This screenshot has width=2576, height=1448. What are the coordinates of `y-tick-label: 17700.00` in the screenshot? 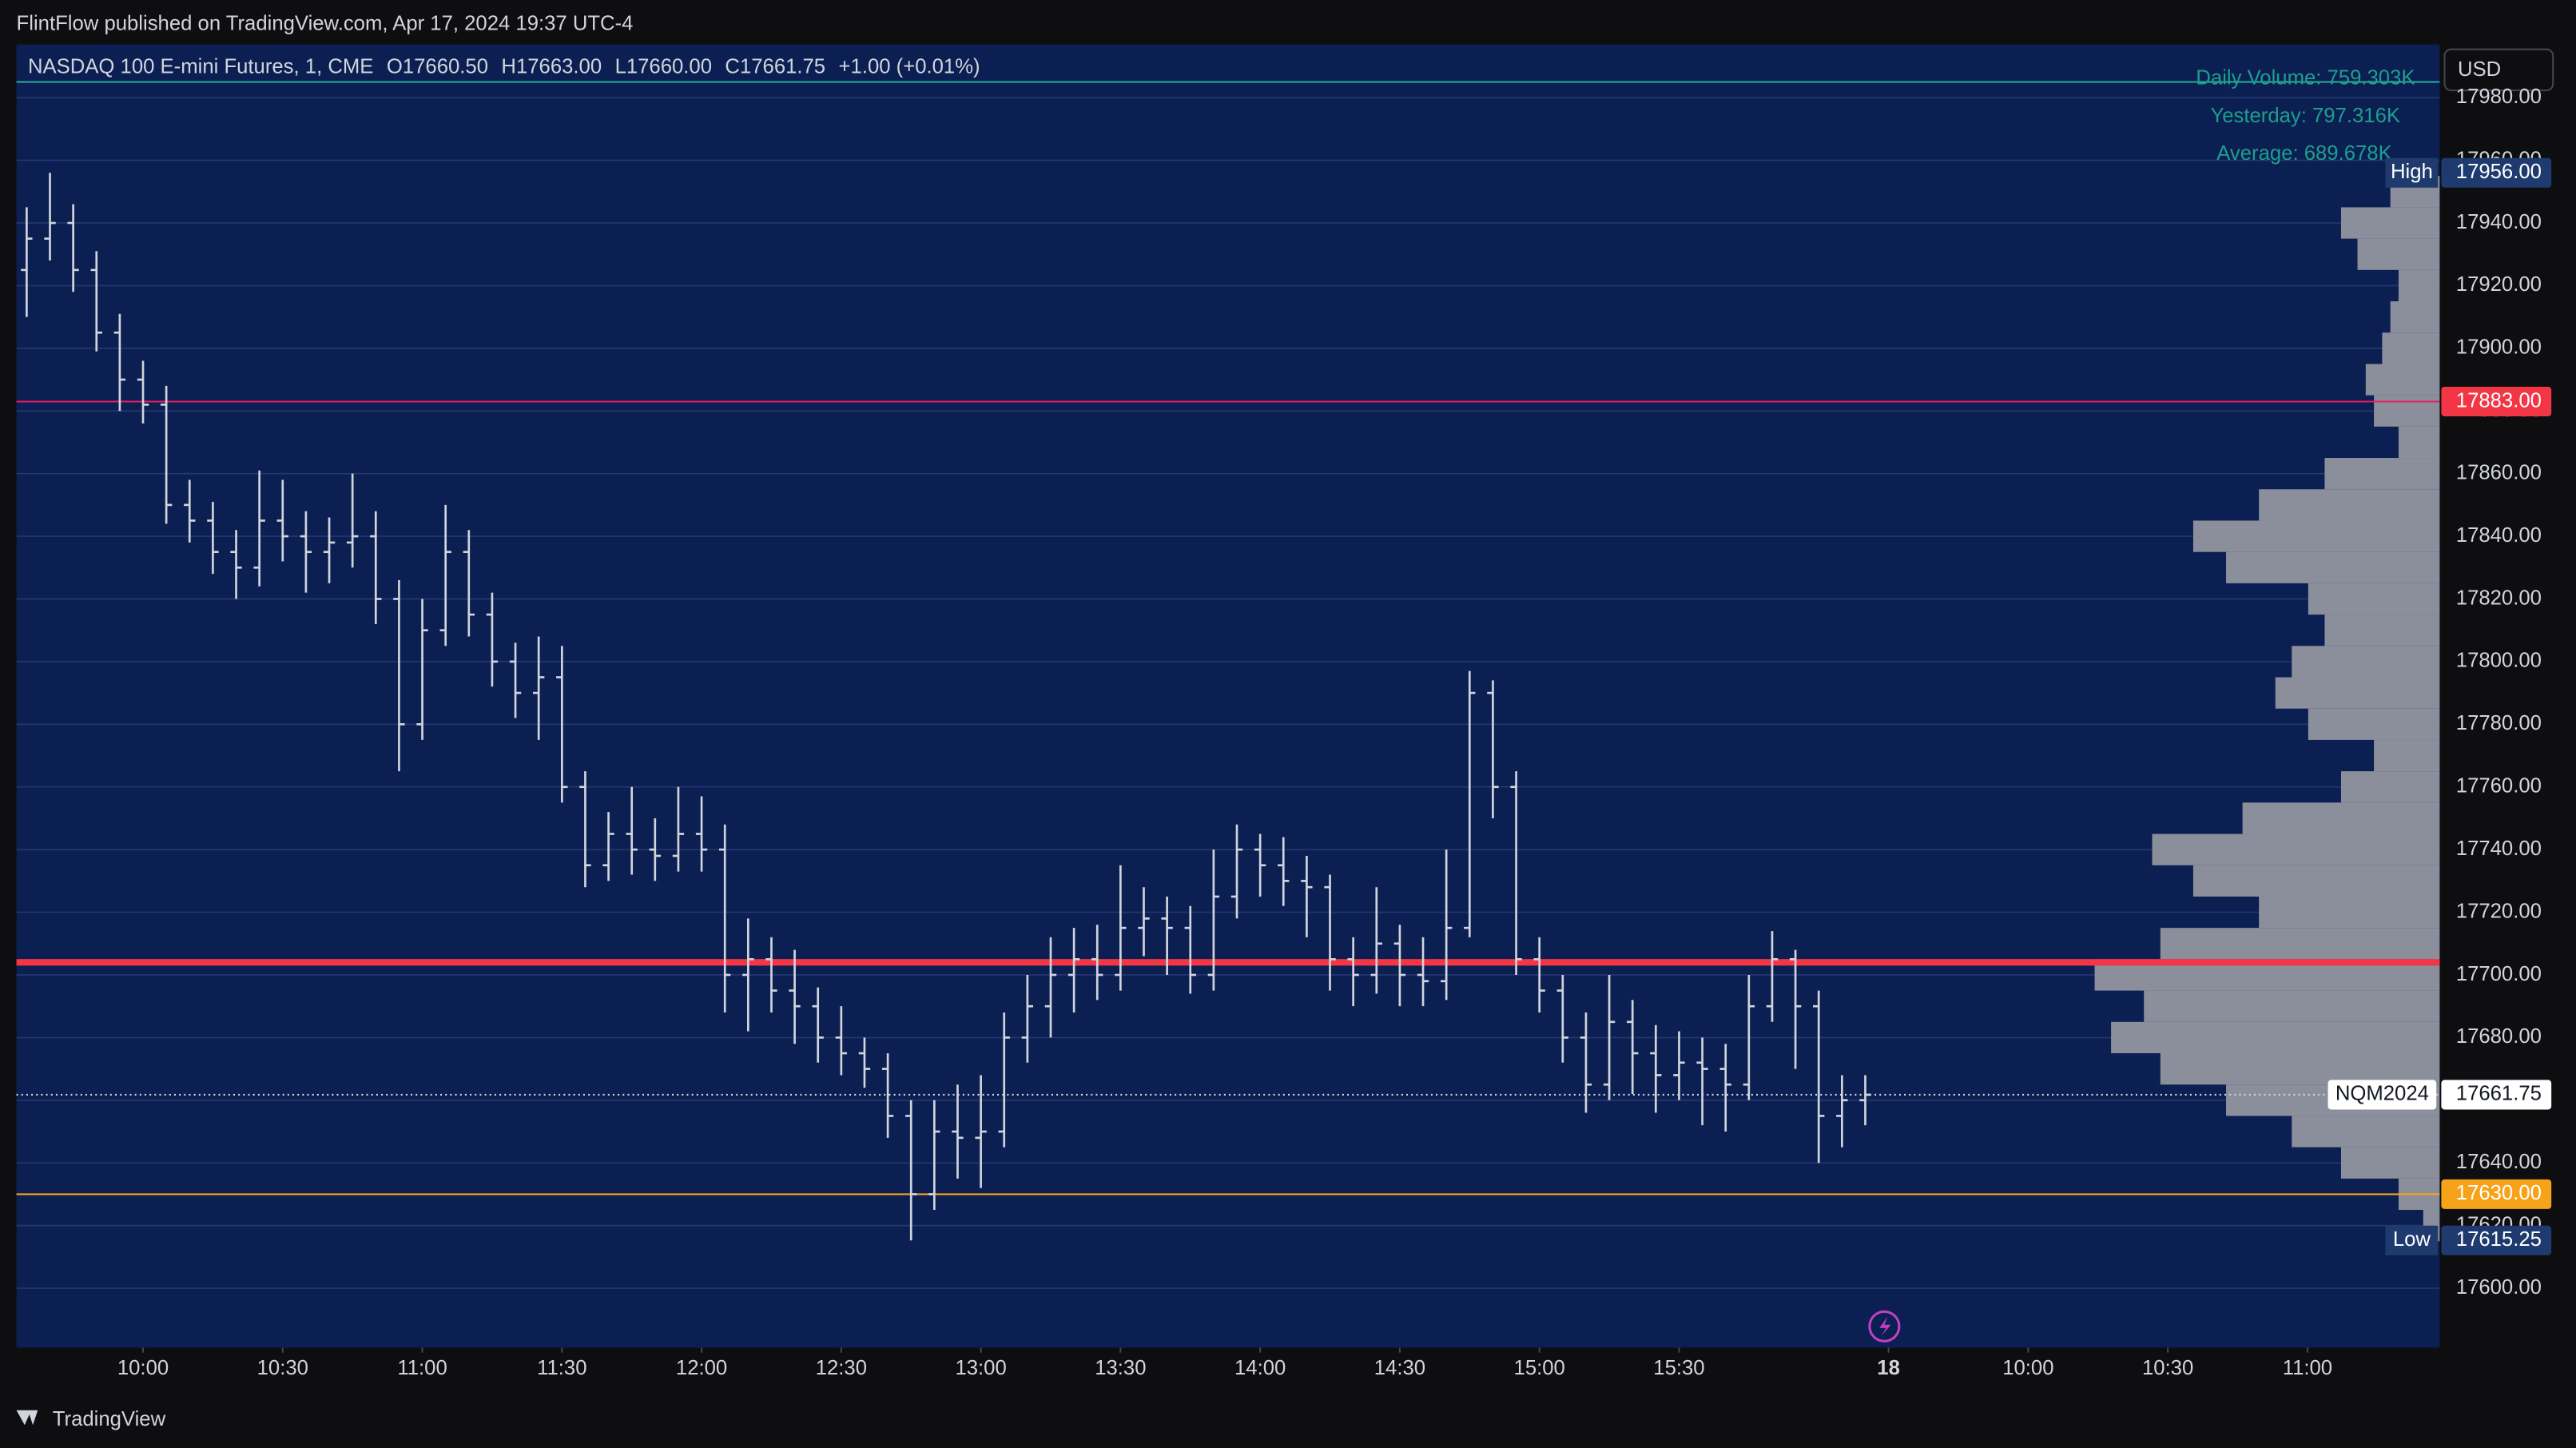 It's located at (2499, 974).